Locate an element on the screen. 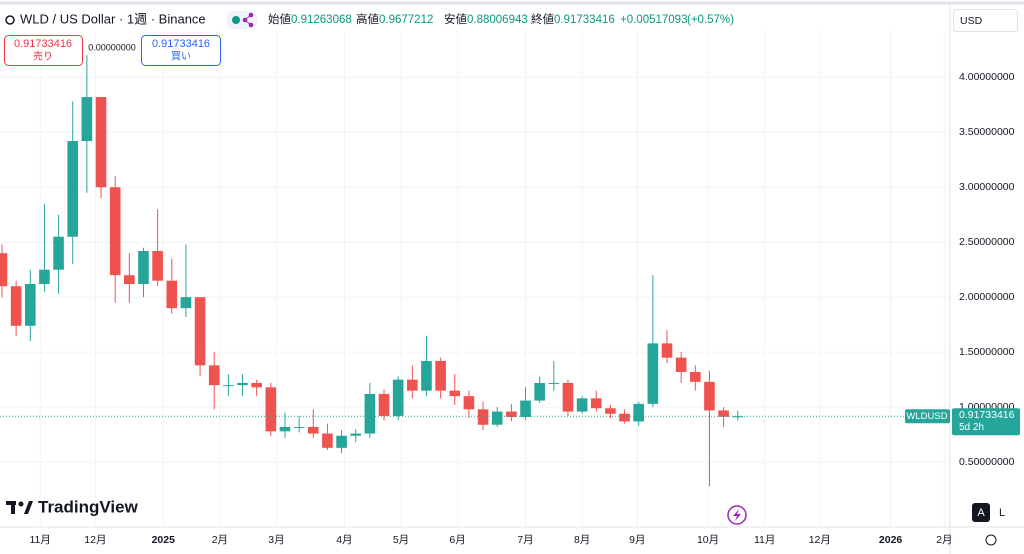  auto-scale-label: A is located at coordinates (981, 513).